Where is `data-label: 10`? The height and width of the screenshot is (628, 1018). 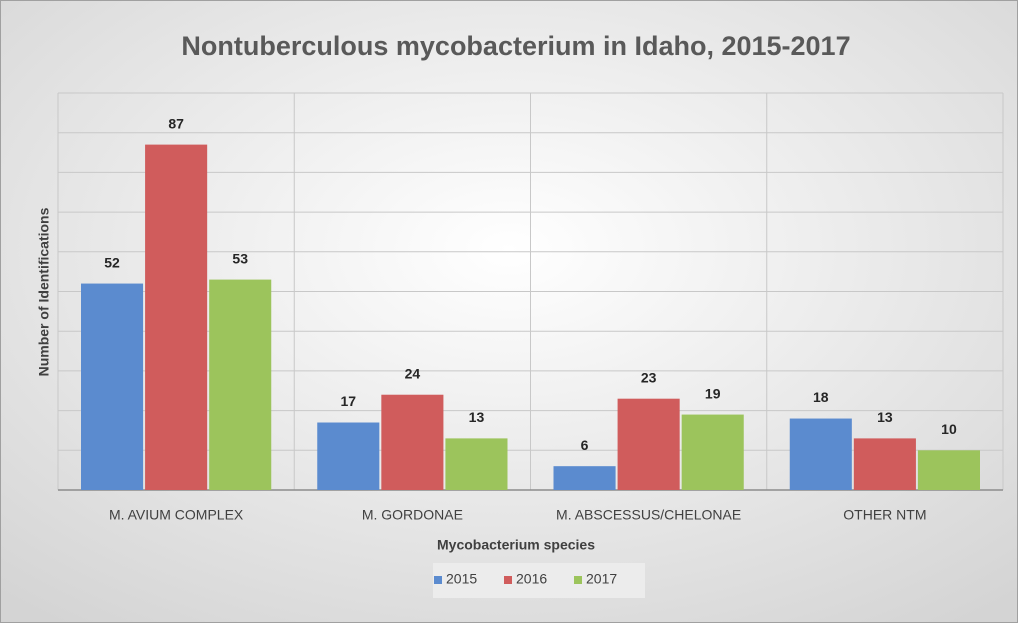 data-label: 10 is located at coordinates (949, 429).